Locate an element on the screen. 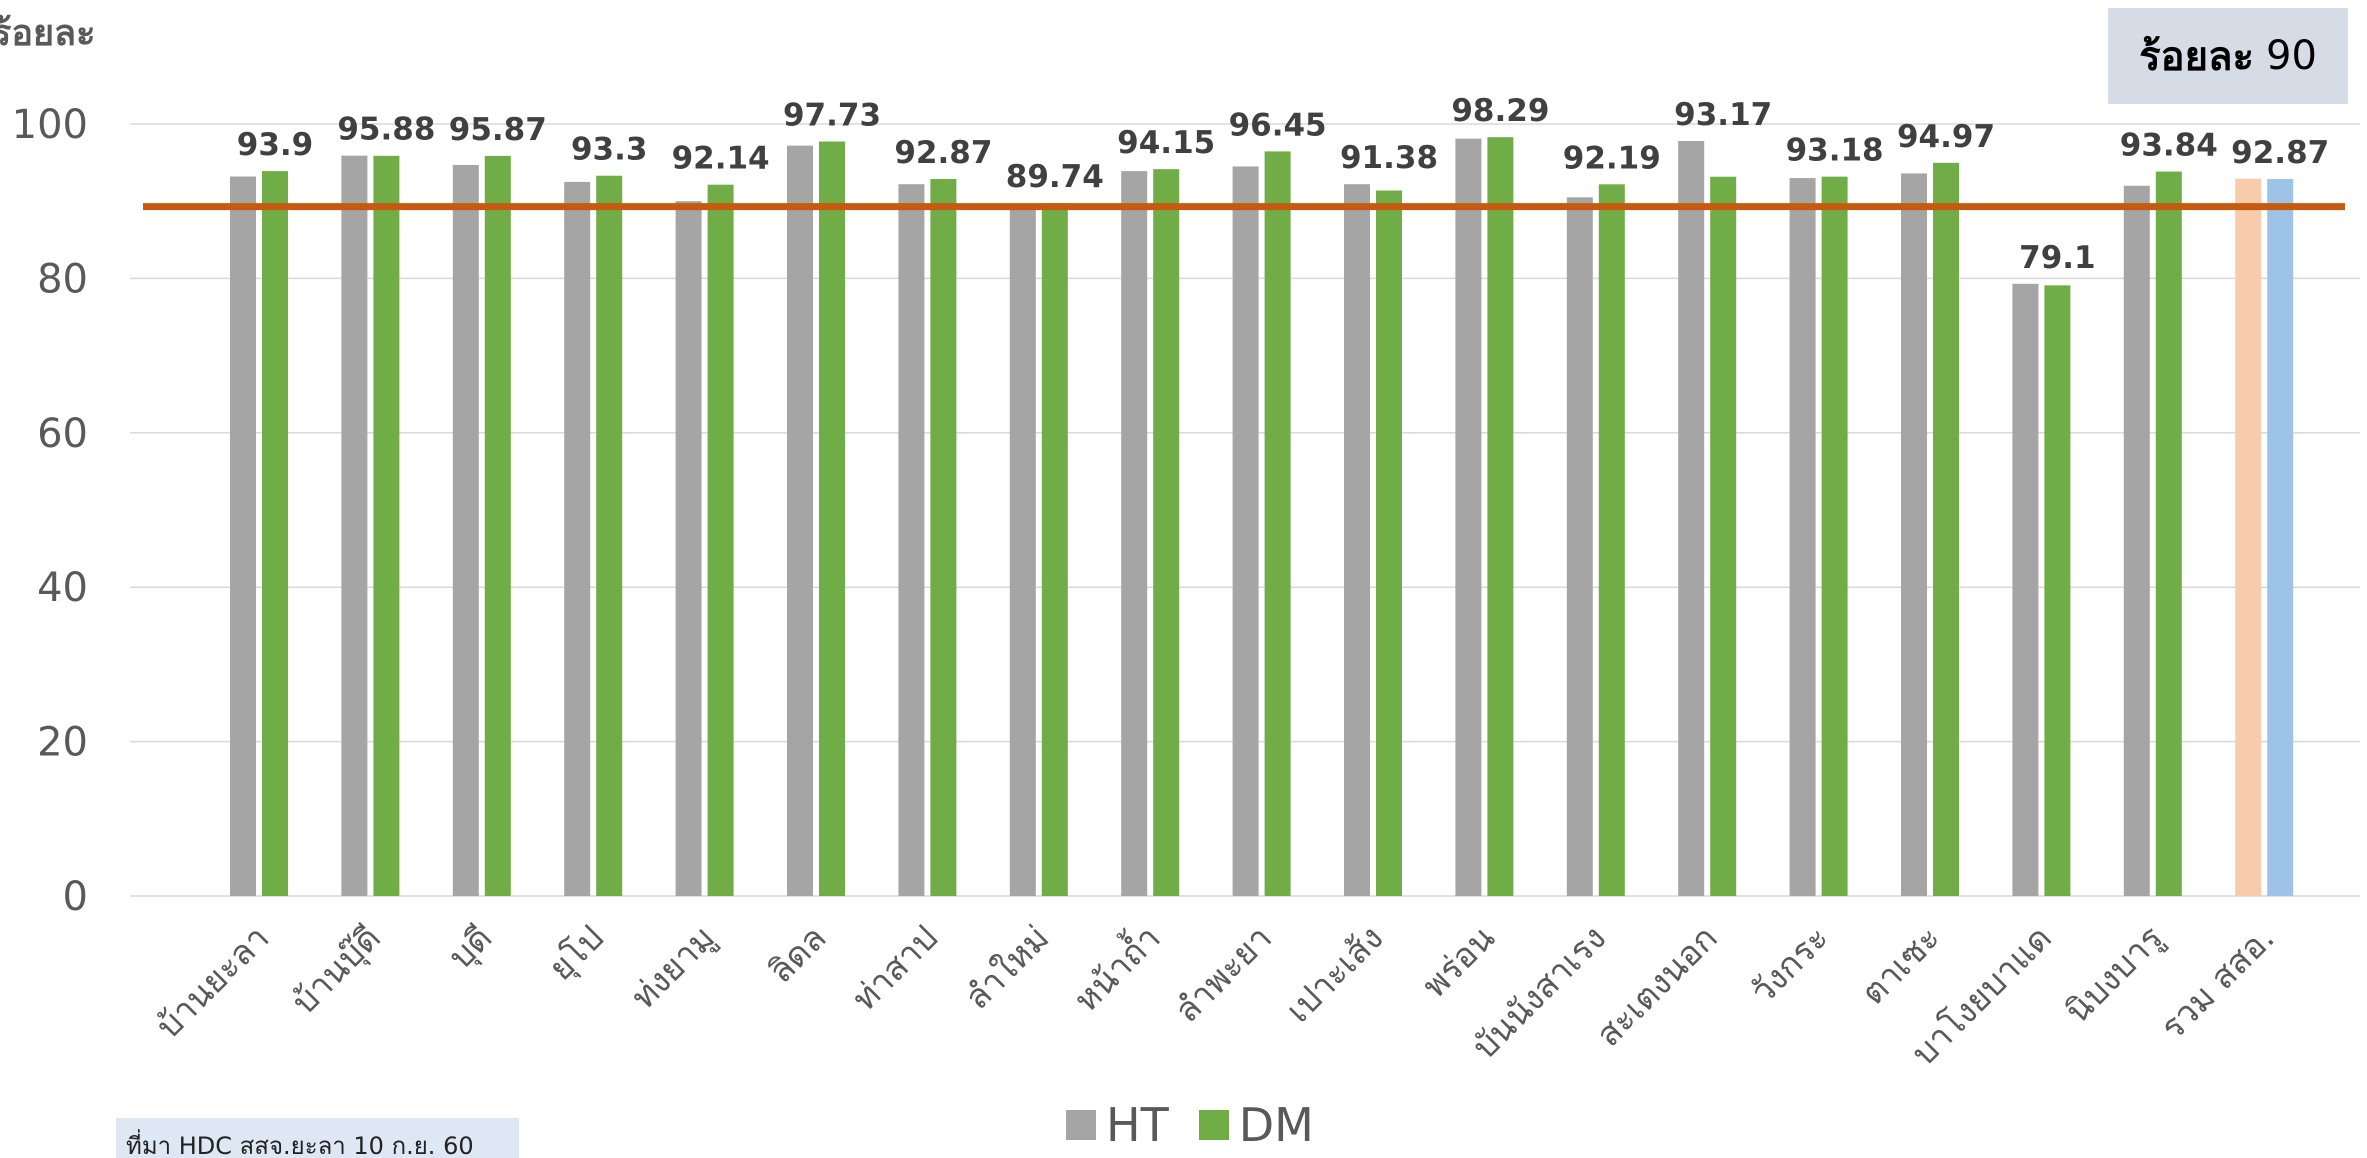  y-tick-label: 100 is located at coordinates (50, 125).